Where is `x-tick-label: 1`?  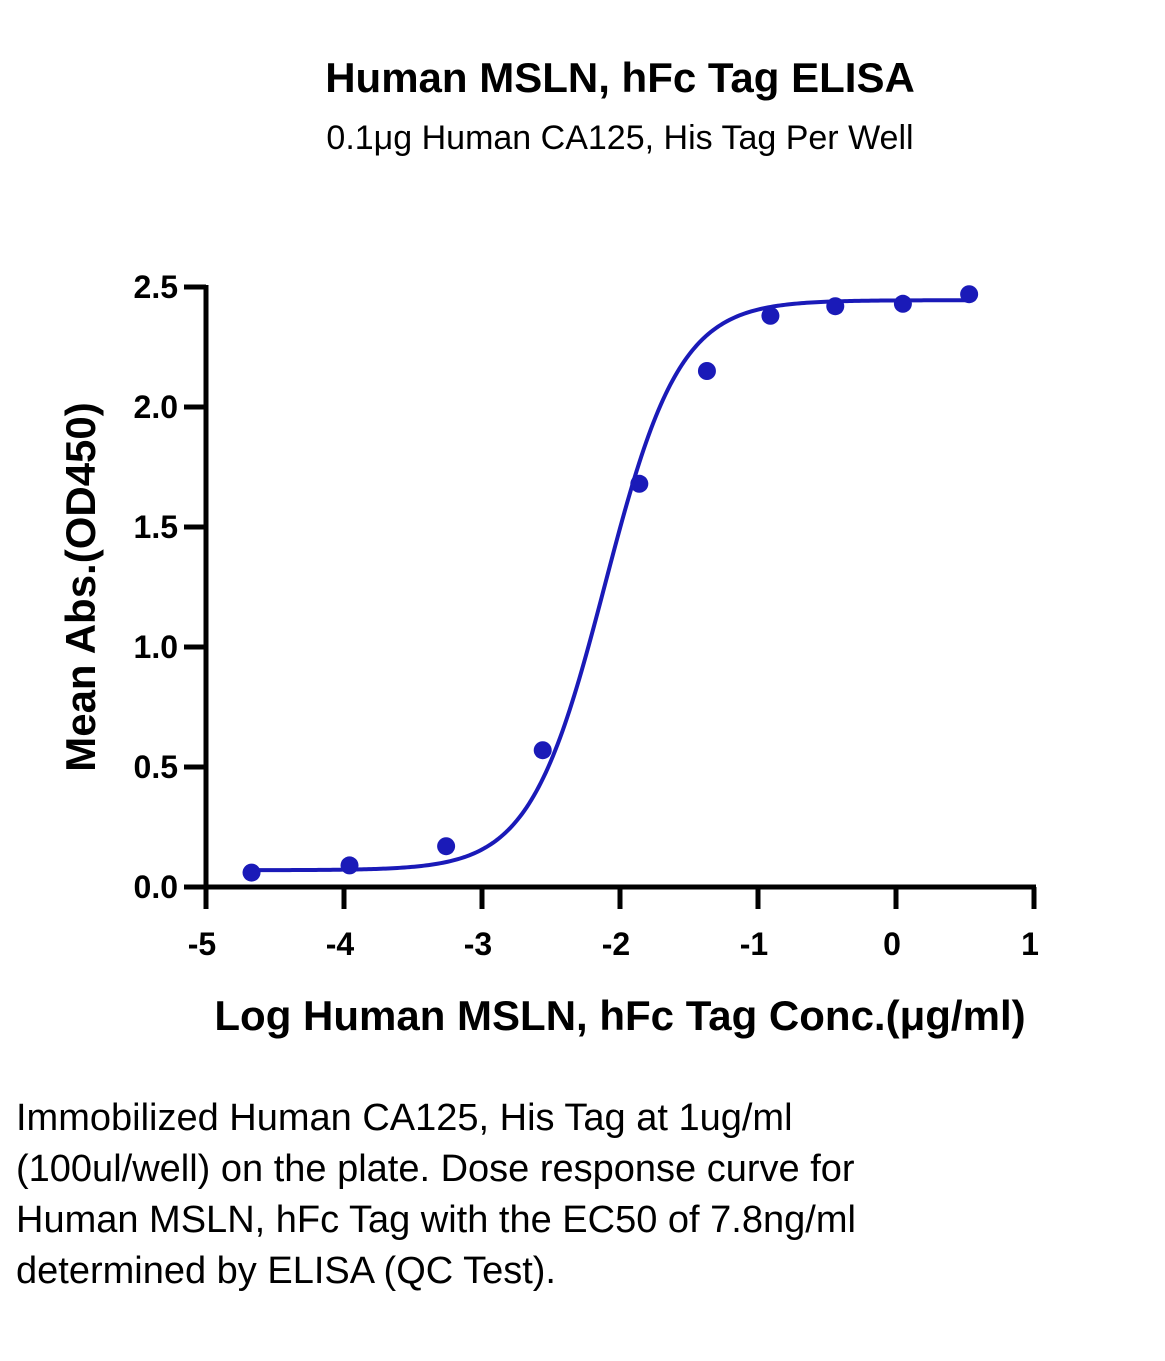
x-tick-label: 1 is located at coordinates (1030, 944).